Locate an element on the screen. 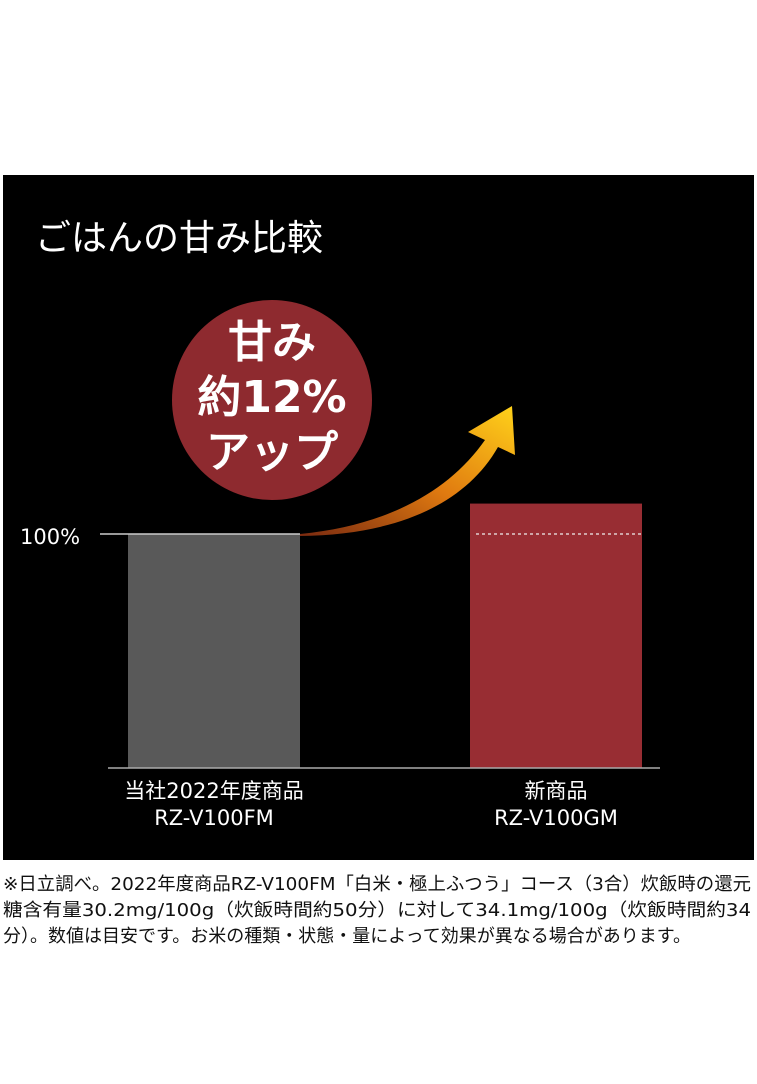 The image size is (757, 1084). x-tick-label: RZ-V100GM is located at coordinates (556, 818).